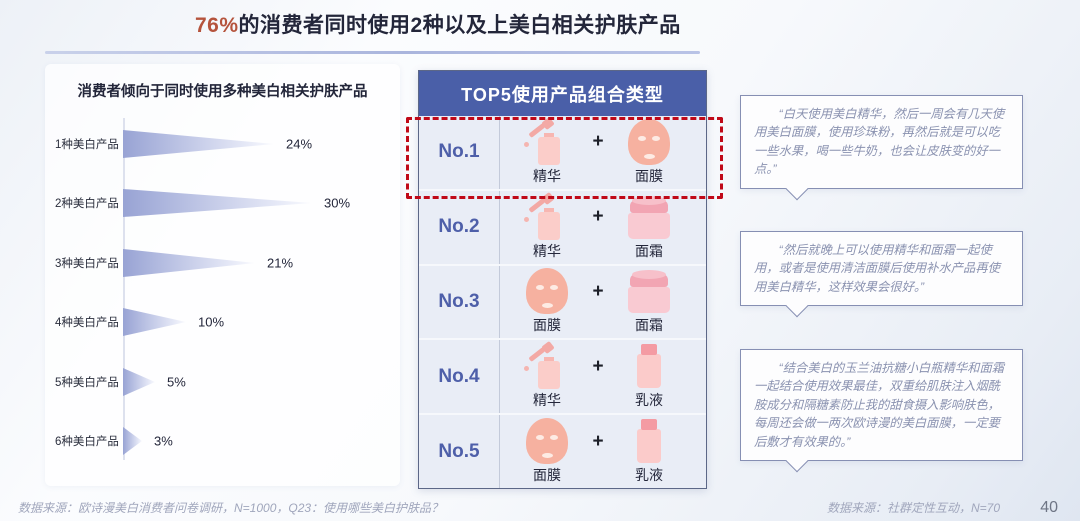 The height and width of the screenshot is (521, 1080). I want to click on data-source-left: 数据来源：欧诗漫美白消费者问卷调研，N=1000，Q23：使用哪些美白护肤品？, so click(231, 508).